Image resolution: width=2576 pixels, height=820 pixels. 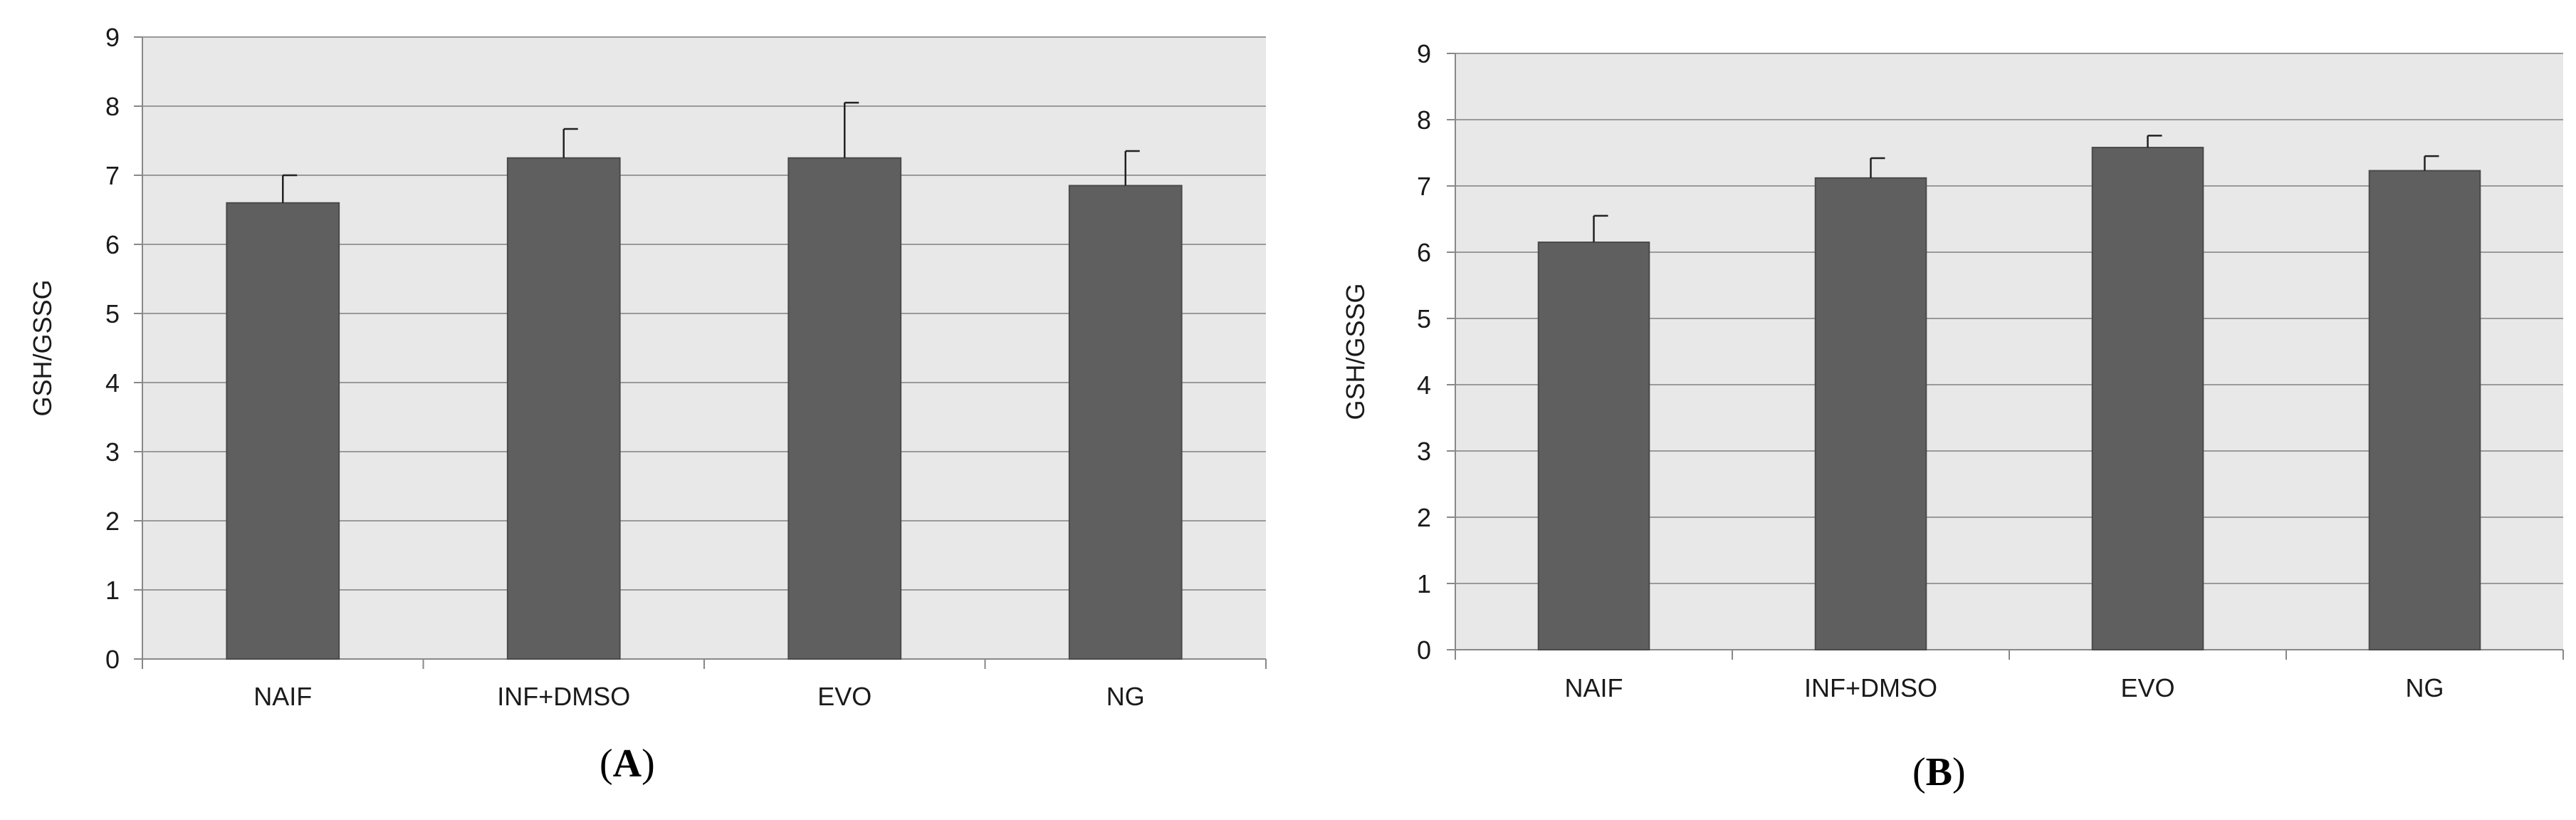 What do you see at coordinates (112, 521) in the screenshot?
I see `c0-y-tick-label: 2` at bounding box center [112, 521].